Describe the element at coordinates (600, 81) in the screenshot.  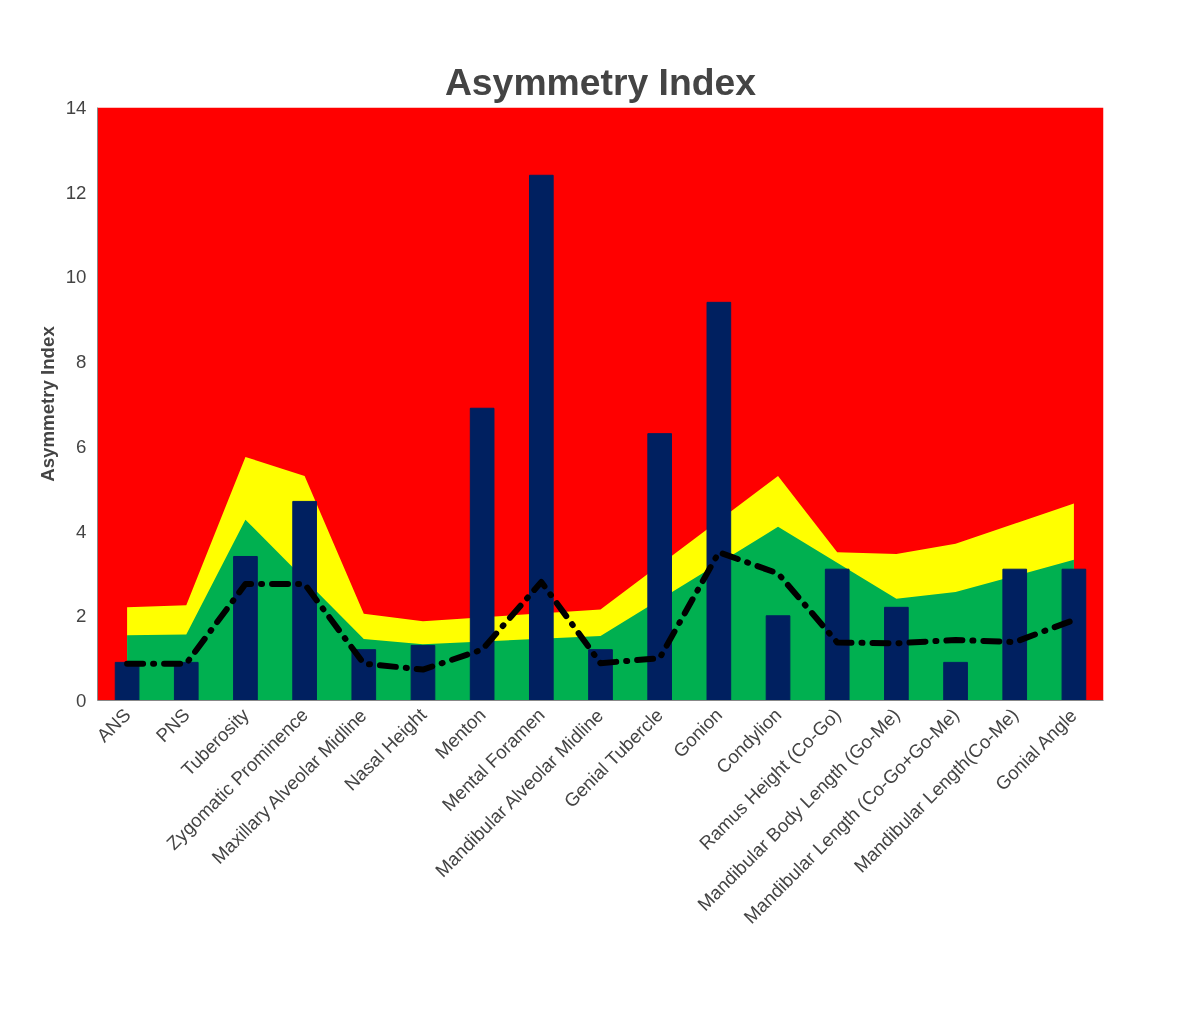
I see `chart-title: Asymmetry Index` at that location.